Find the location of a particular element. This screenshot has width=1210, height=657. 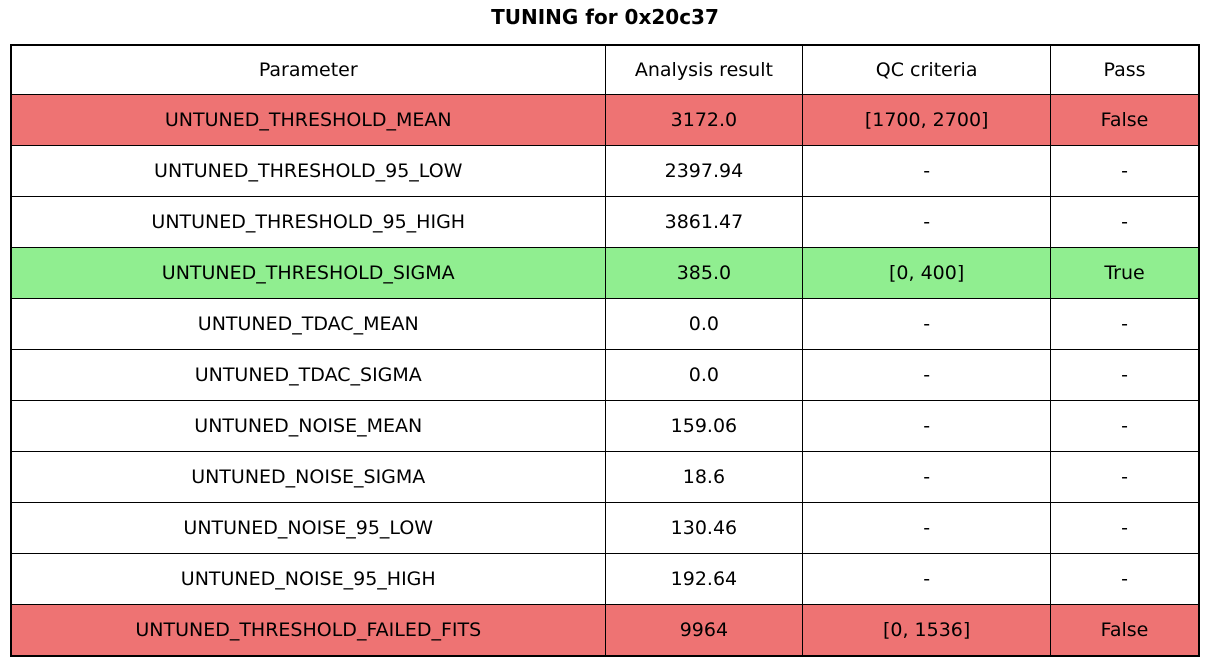

analysis-result-cell: 3861.47 is located at coordinates (704, 222).